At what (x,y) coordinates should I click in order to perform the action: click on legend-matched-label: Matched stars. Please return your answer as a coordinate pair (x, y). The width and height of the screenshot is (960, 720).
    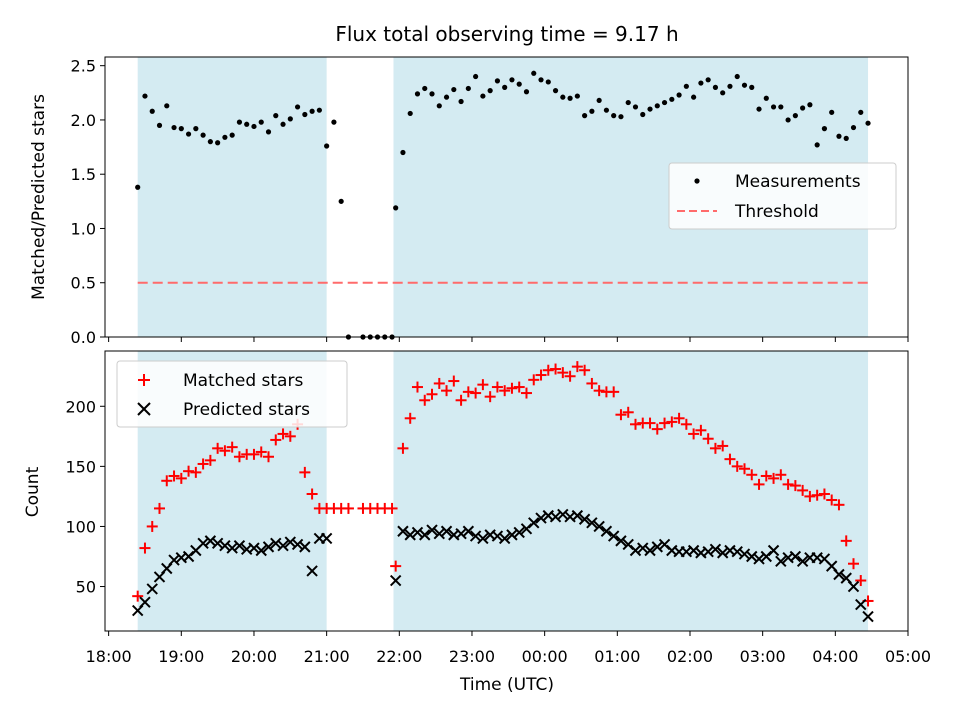
    Looking at the image, I should click on (243, 381).